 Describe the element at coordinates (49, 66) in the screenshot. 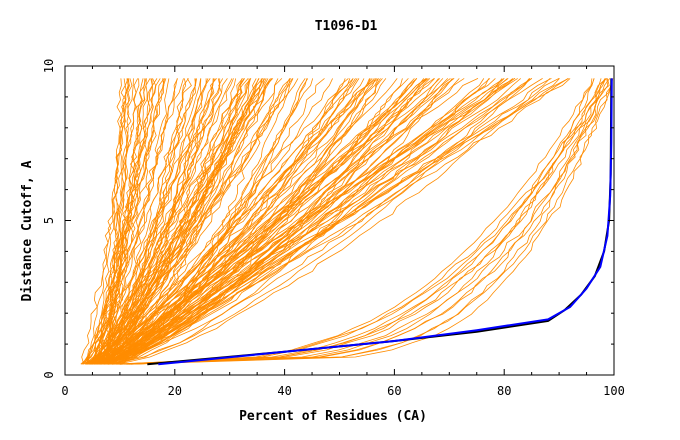

I see `y-tick-label-2: 10` at that location.